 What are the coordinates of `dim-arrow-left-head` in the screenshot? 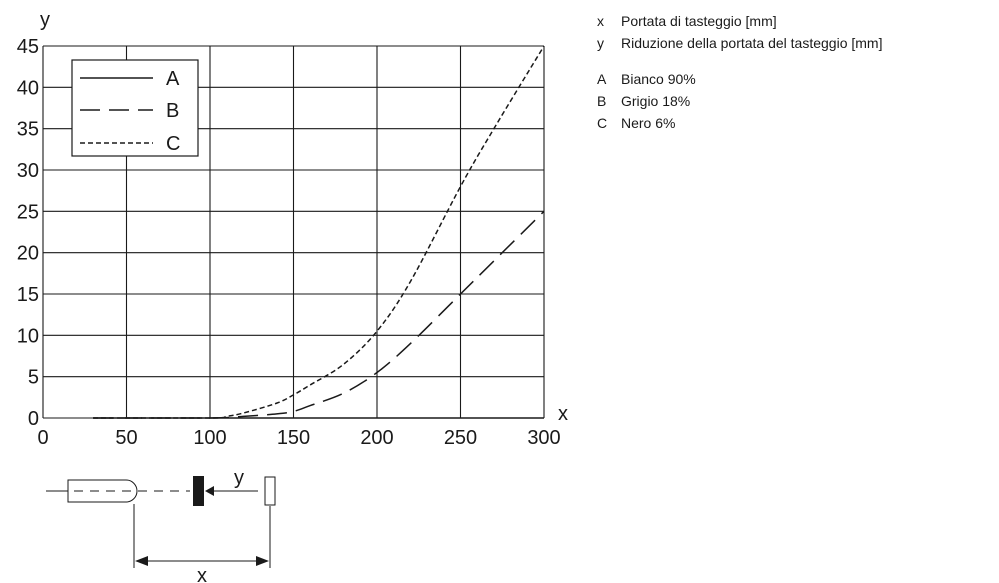 It's located at (141, 561).